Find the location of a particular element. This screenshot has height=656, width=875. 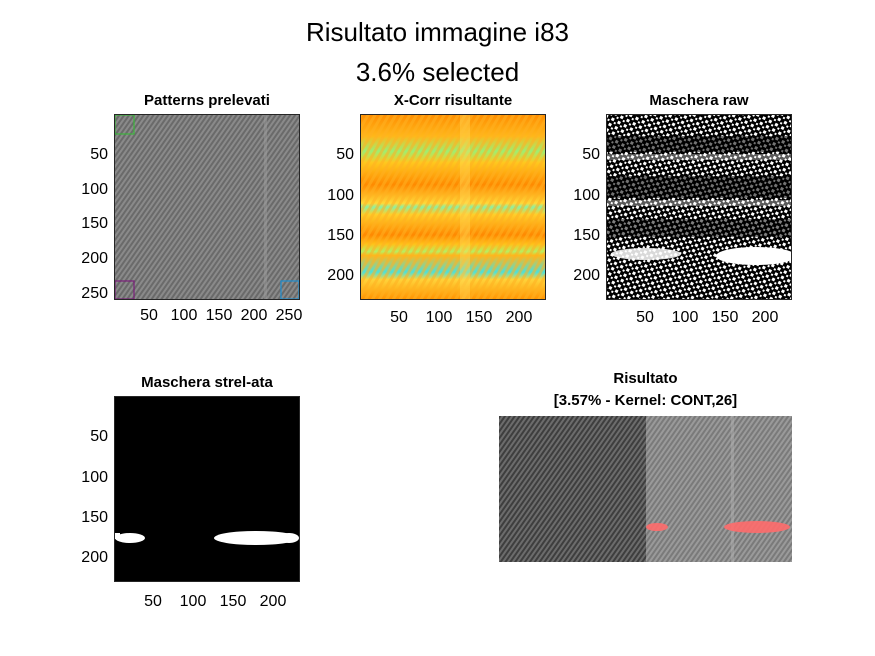

panel-title-result: Risultato is located at coordinates (645, 378).